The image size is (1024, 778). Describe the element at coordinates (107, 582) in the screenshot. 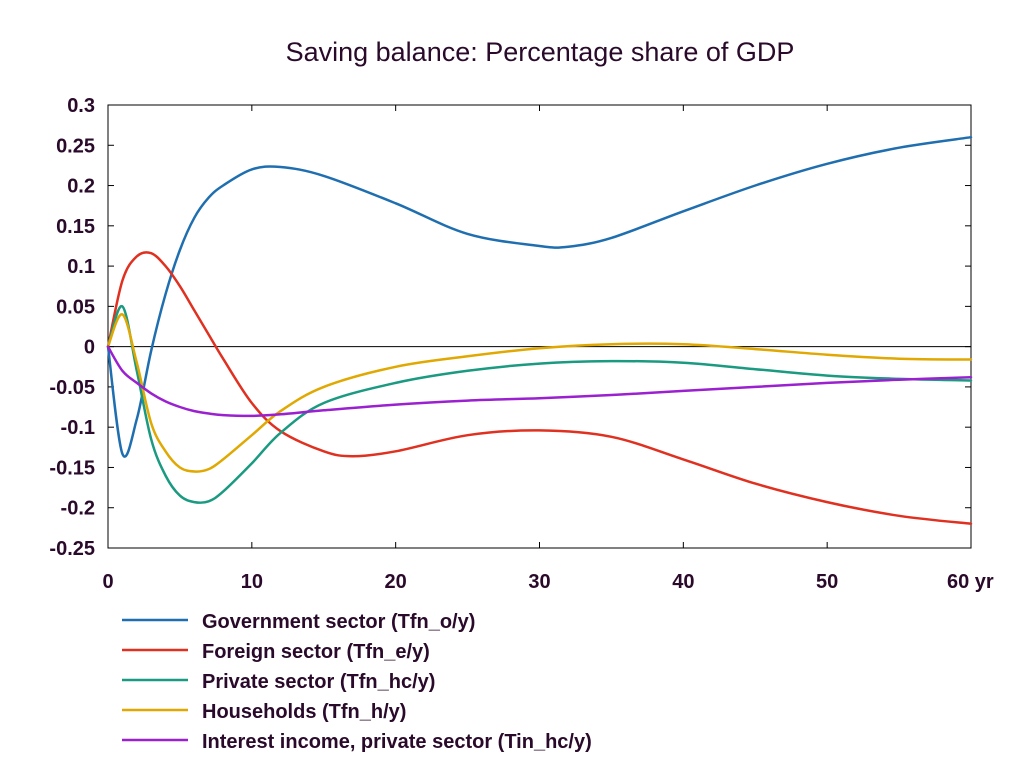

I see `x-tick-label: 0` at that location.